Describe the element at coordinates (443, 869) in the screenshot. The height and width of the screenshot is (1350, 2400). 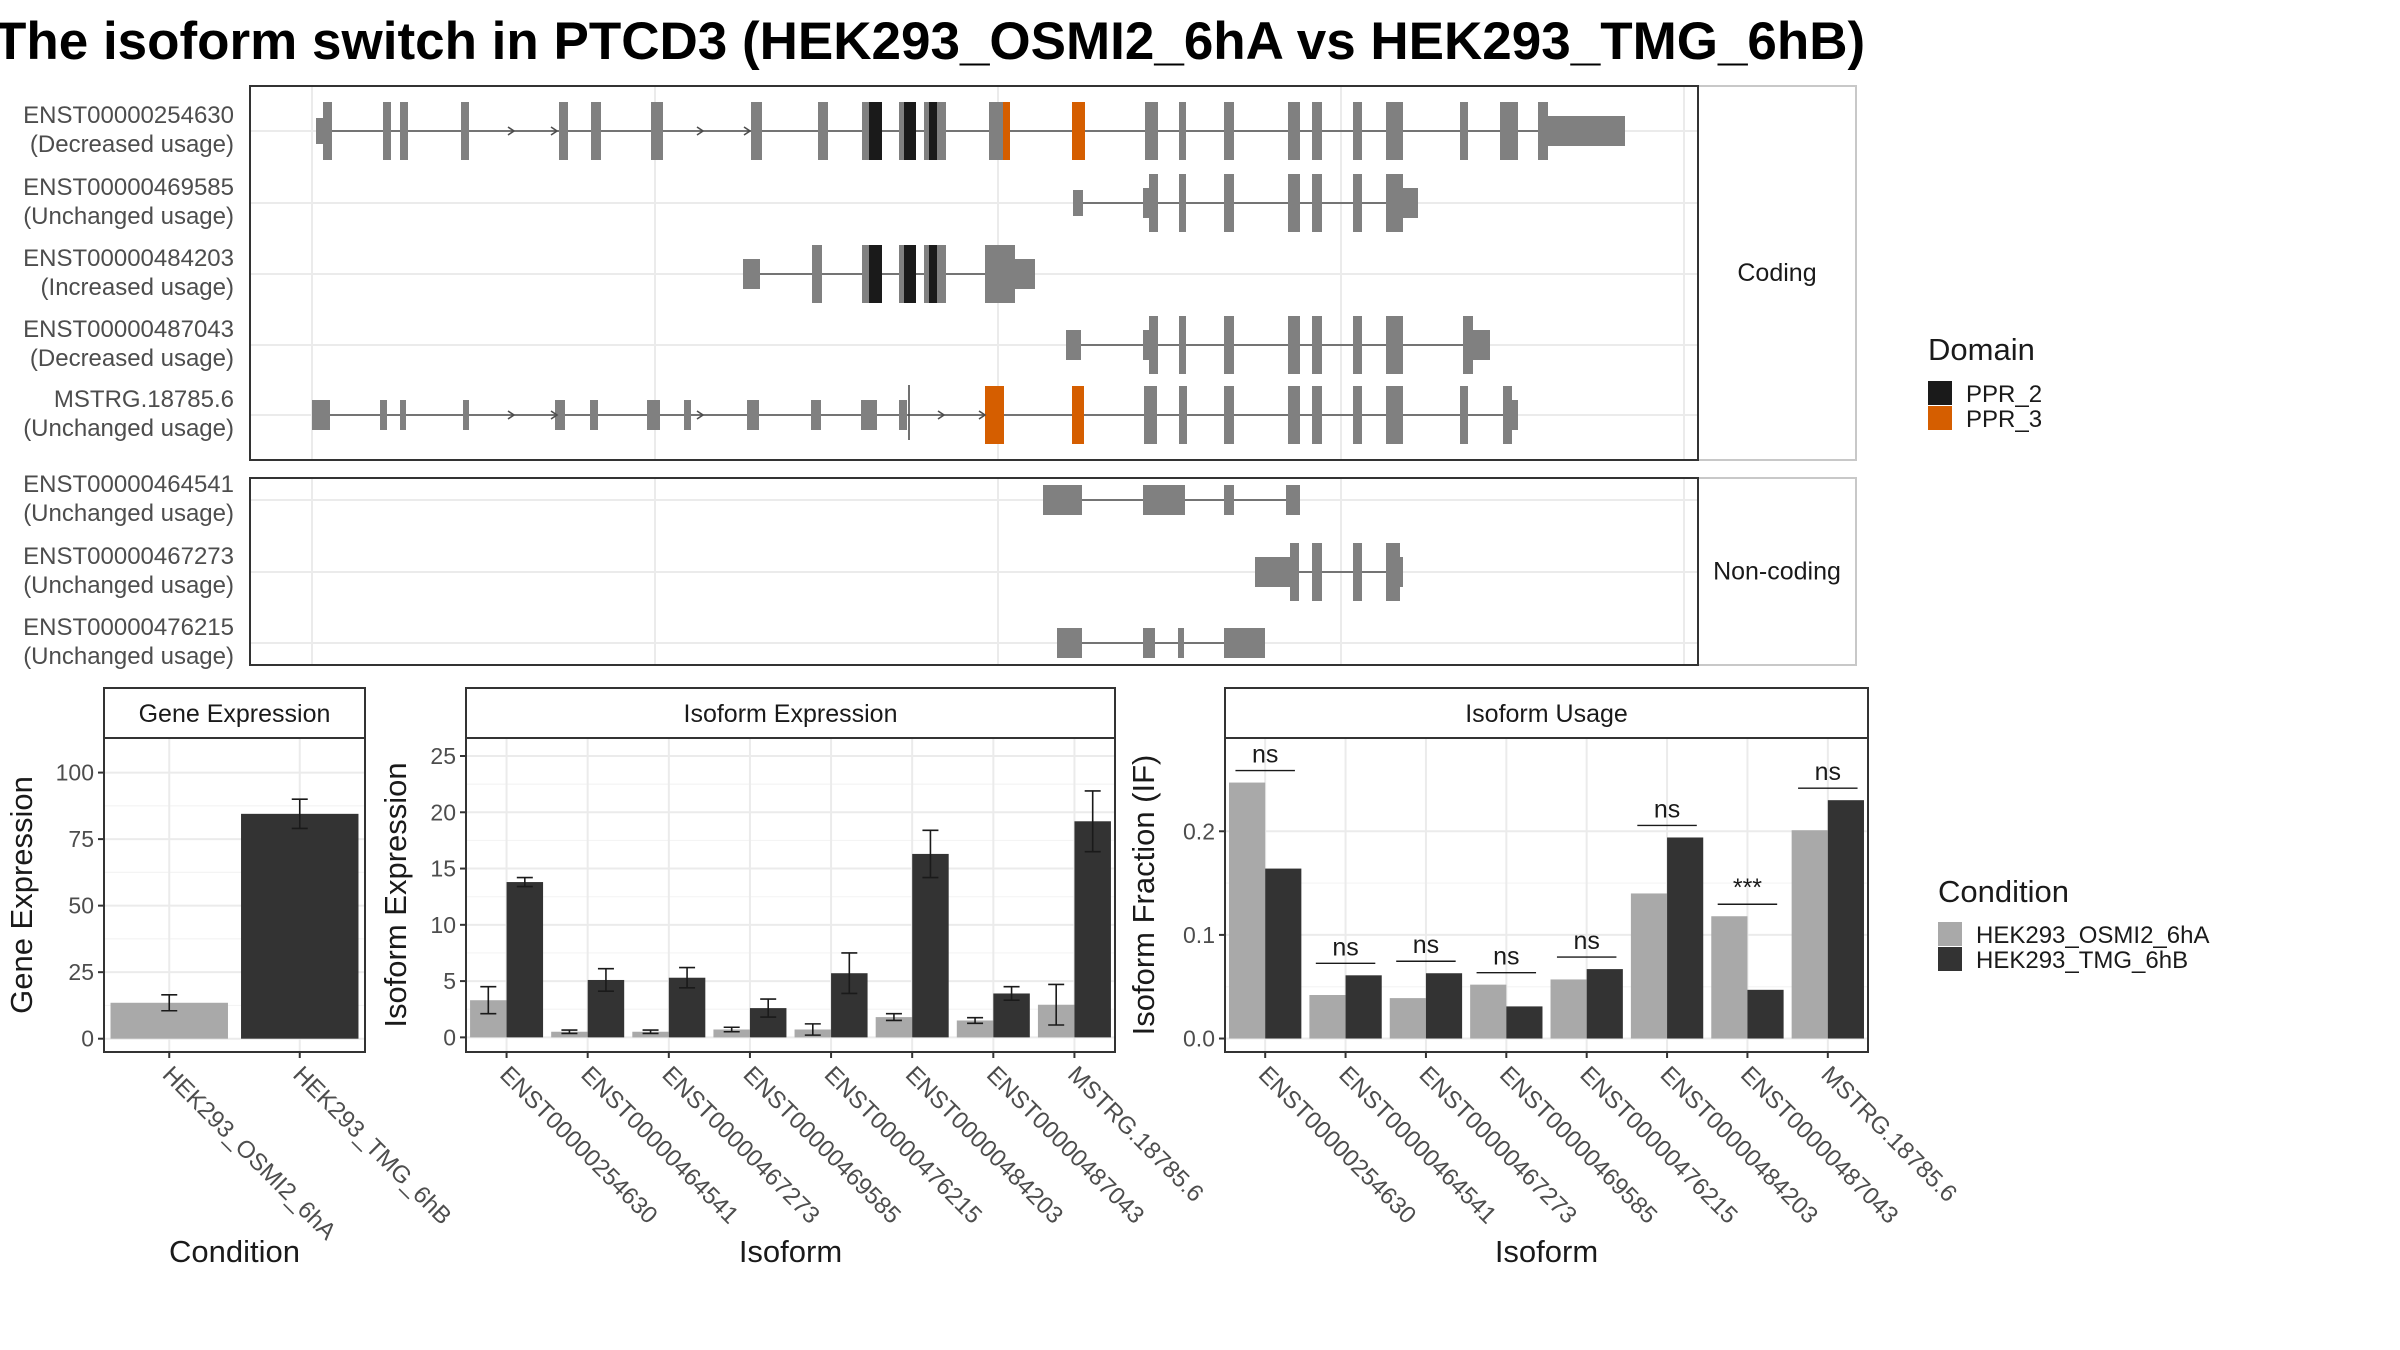
I see `isoform-expression-ytick-label: 15` at that location.